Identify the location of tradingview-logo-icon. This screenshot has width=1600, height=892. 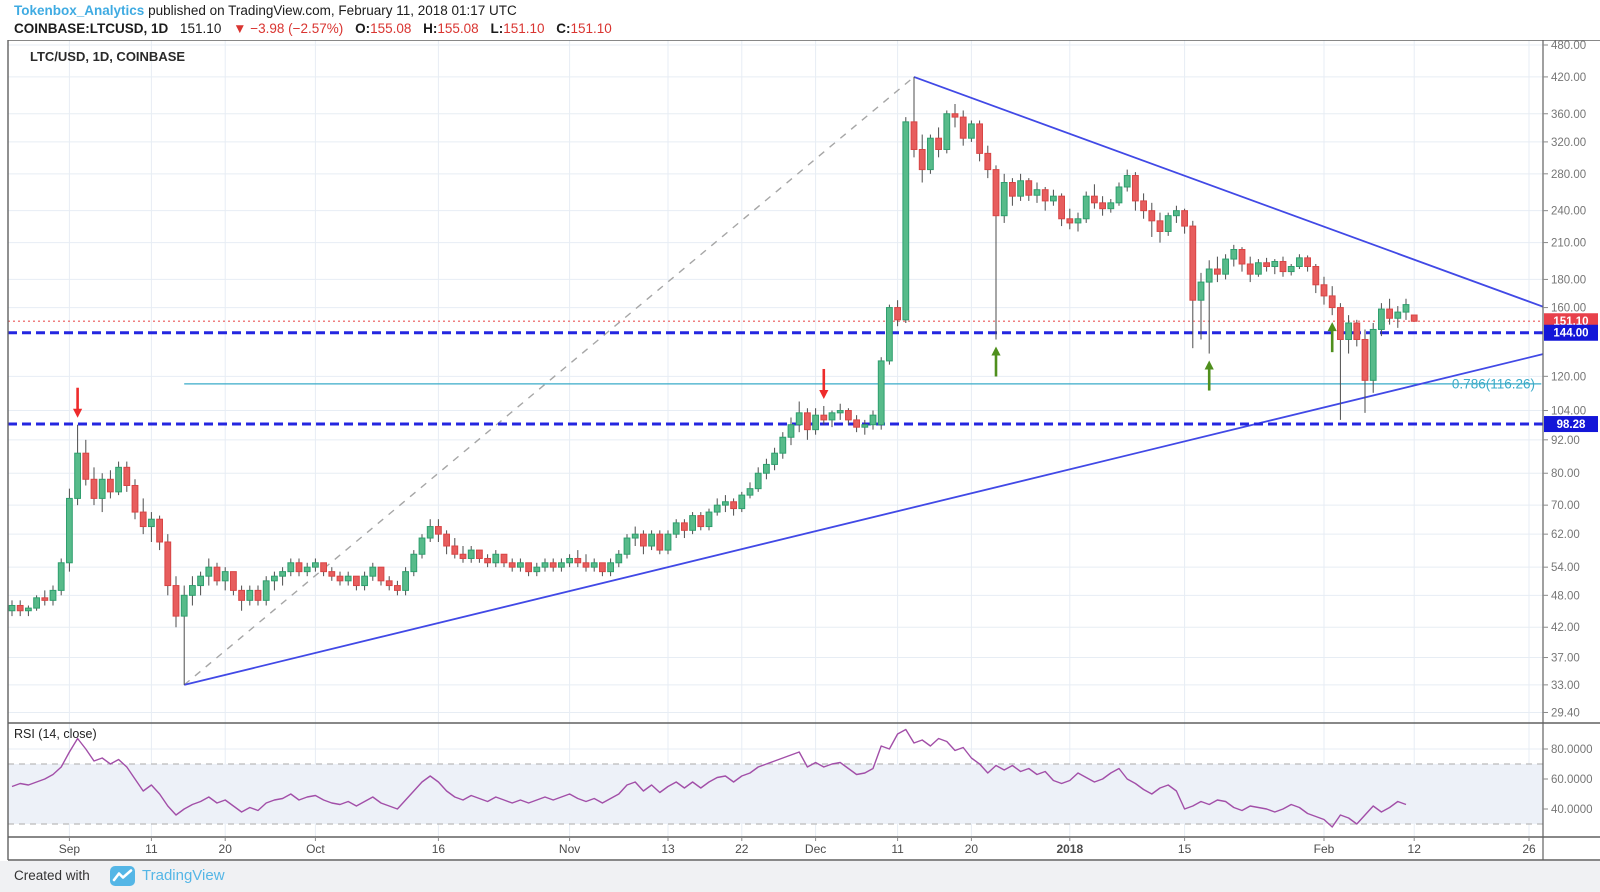
(122, 876).